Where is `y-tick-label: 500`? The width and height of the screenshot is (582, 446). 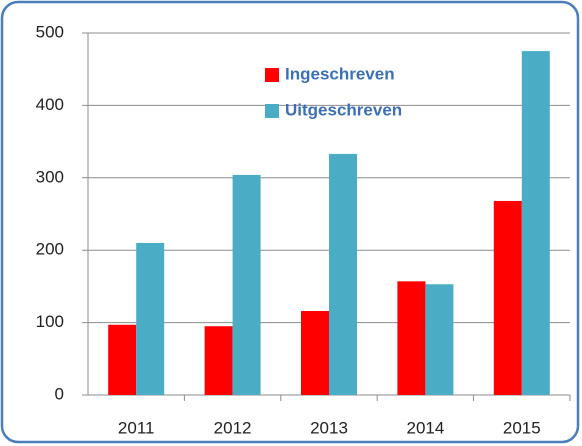 y-tick-label: 500 is located at coordinates (50, 31).